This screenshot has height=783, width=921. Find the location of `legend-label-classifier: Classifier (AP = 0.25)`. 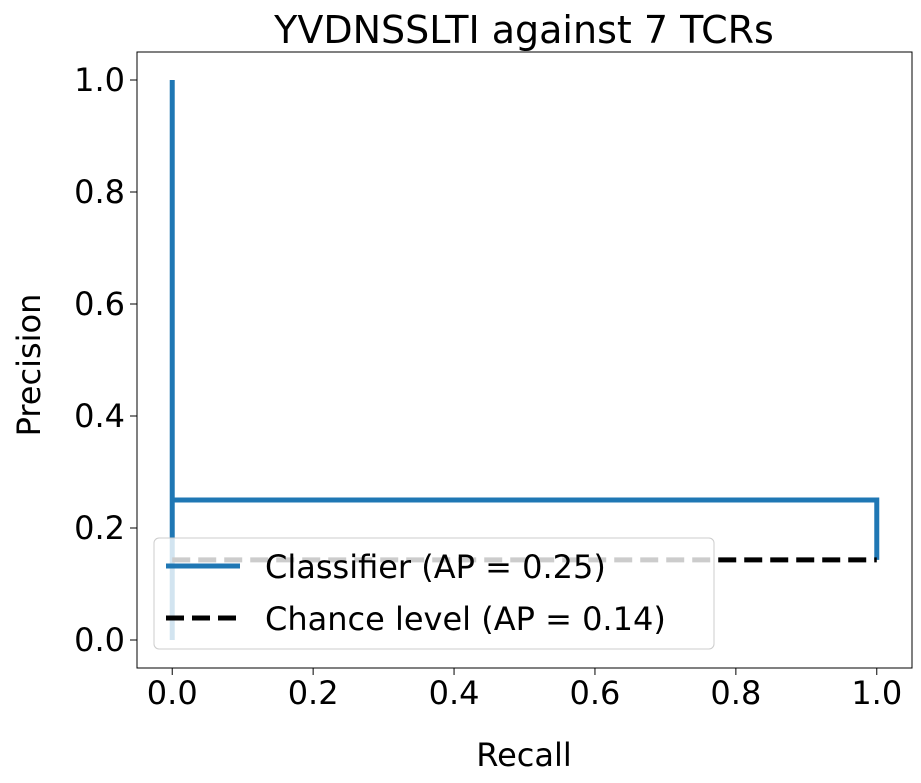

legend-label-classifier: Classifier (AP = 0.25) is located at coordinates (435, 567).